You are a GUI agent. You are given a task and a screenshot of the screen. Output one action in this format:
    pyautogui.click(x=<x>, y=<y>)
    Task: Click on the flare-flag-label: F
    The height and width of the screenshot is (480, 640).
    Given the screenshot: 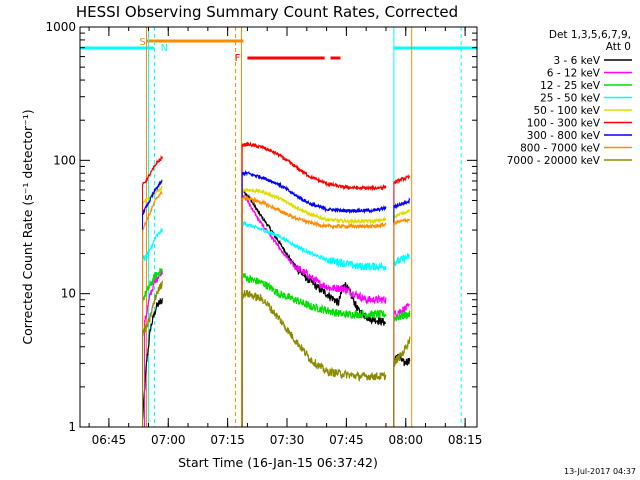 What is the action you would take?
    pyautogui.click(x=238, y=58)
    